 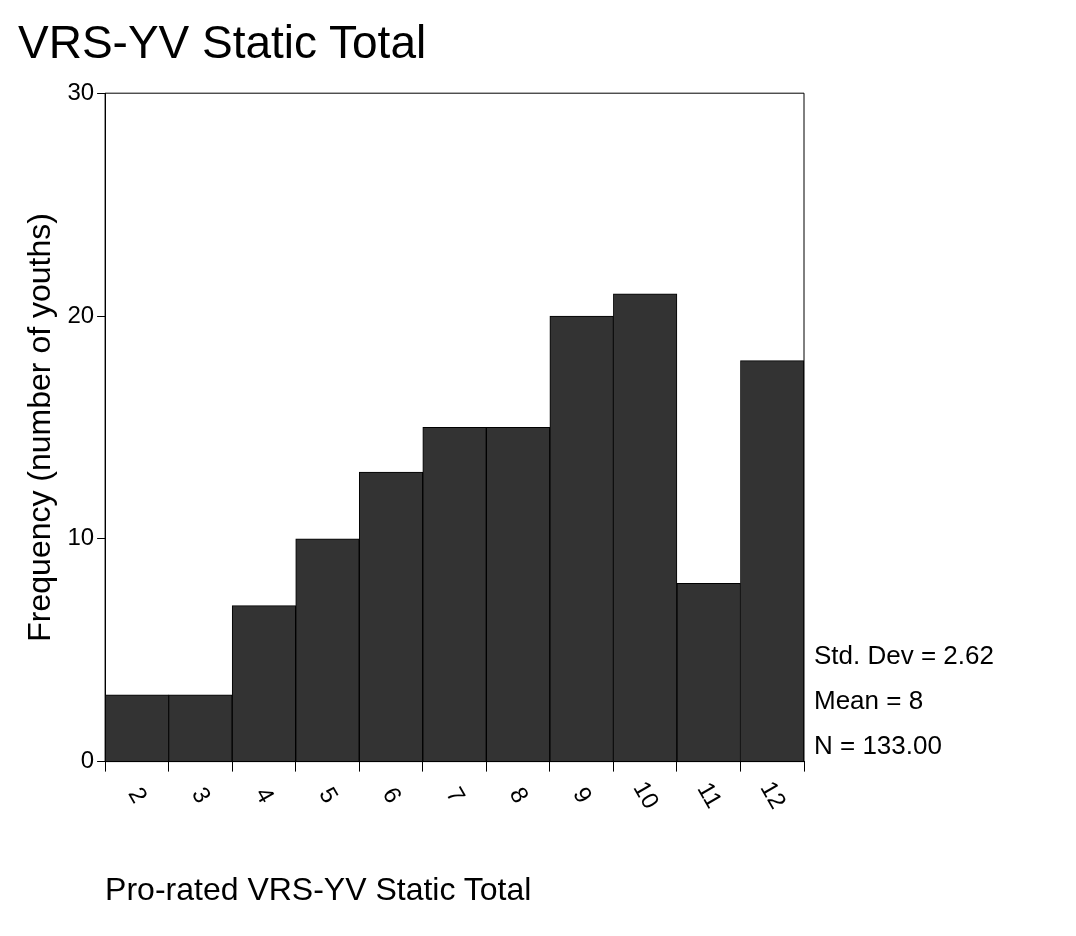 I want to click on y-tick-label: 0, so click(x=87, y=760).